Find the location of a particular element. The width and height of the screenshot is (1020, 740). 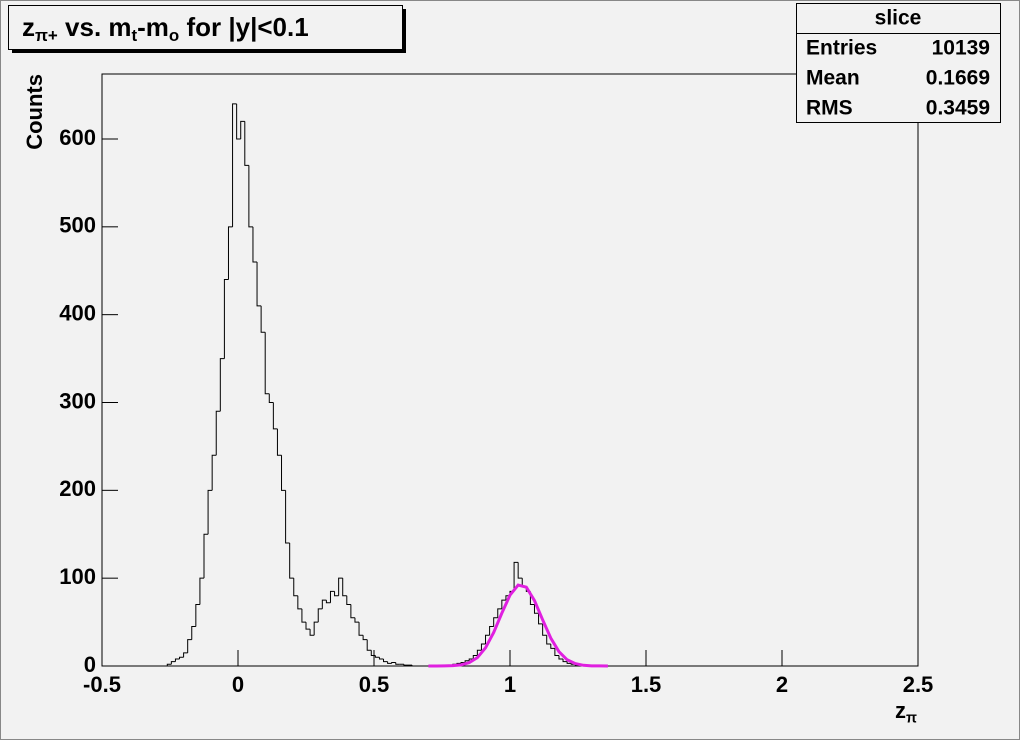

x-tick-label: 0.5 is located at coordinates (374, 684).